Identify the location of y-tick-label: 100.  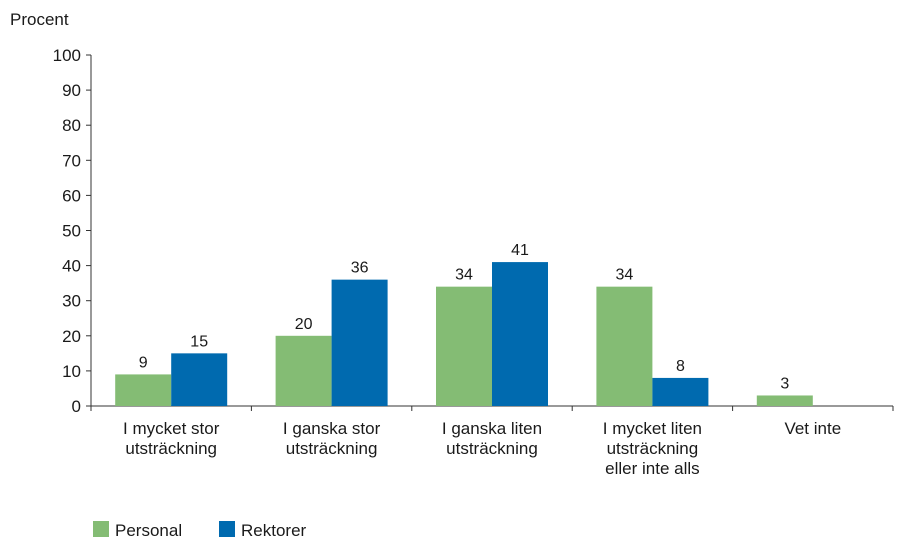
(67, 55).